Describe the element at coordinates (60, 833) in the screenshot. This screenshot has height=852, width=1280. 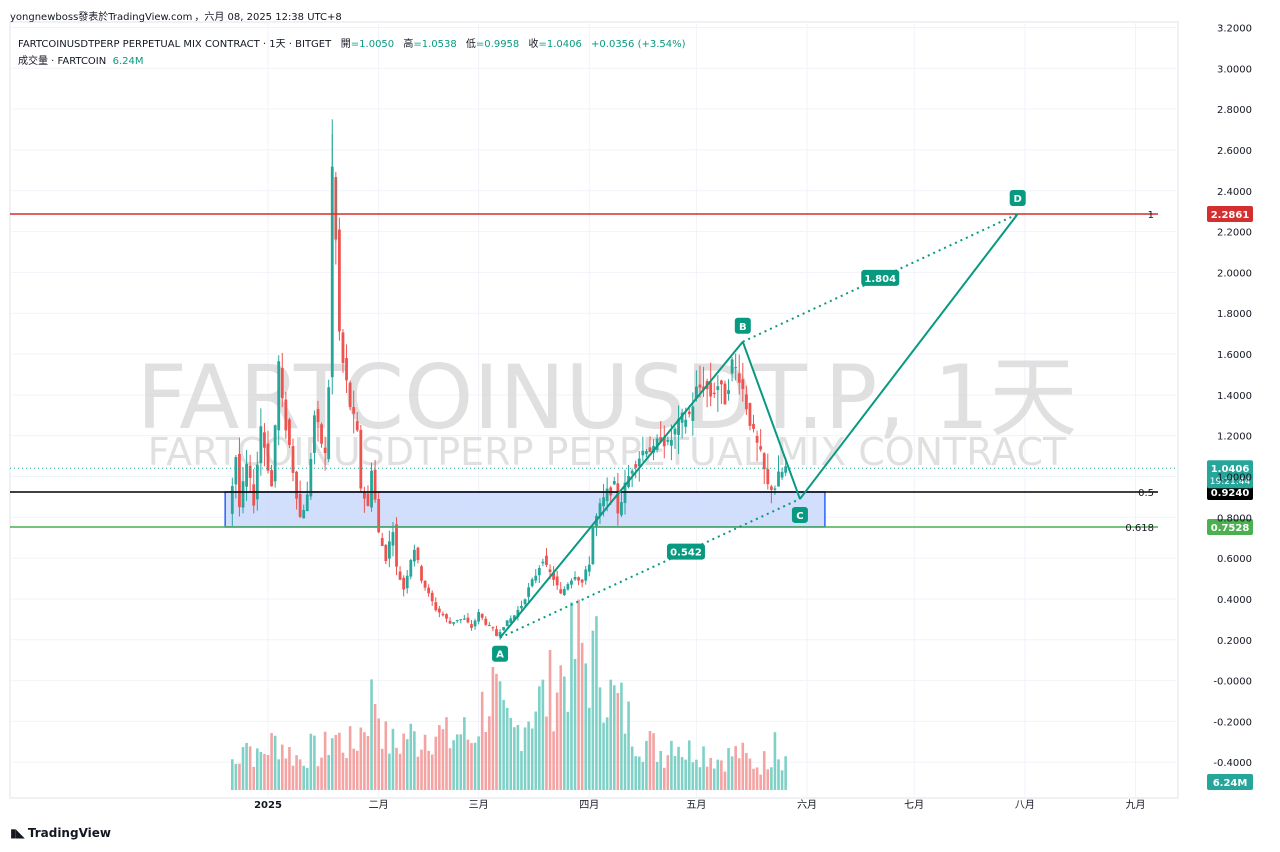
I see `tradingview-brand: ▮◣ TradingView` at that location.